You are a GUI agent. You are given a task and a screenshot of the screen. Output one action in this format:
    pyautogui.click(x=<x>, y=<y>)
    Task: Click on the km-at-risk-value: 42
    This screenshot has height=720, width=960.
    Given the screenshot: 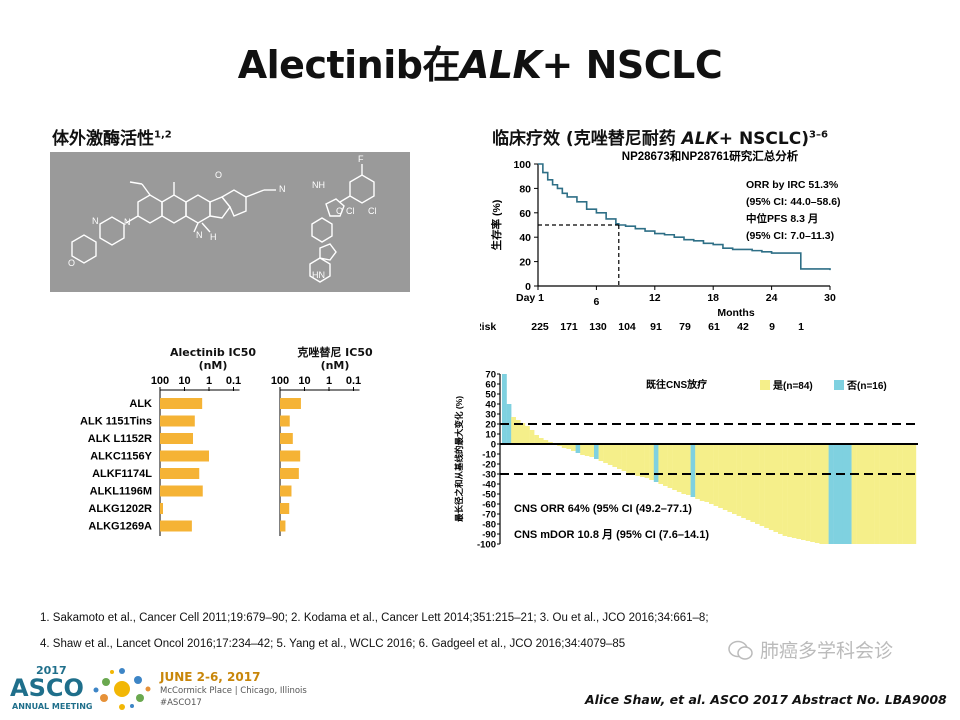 What is the action you would take?
    pyautogui.click(x=743, y=327)
    